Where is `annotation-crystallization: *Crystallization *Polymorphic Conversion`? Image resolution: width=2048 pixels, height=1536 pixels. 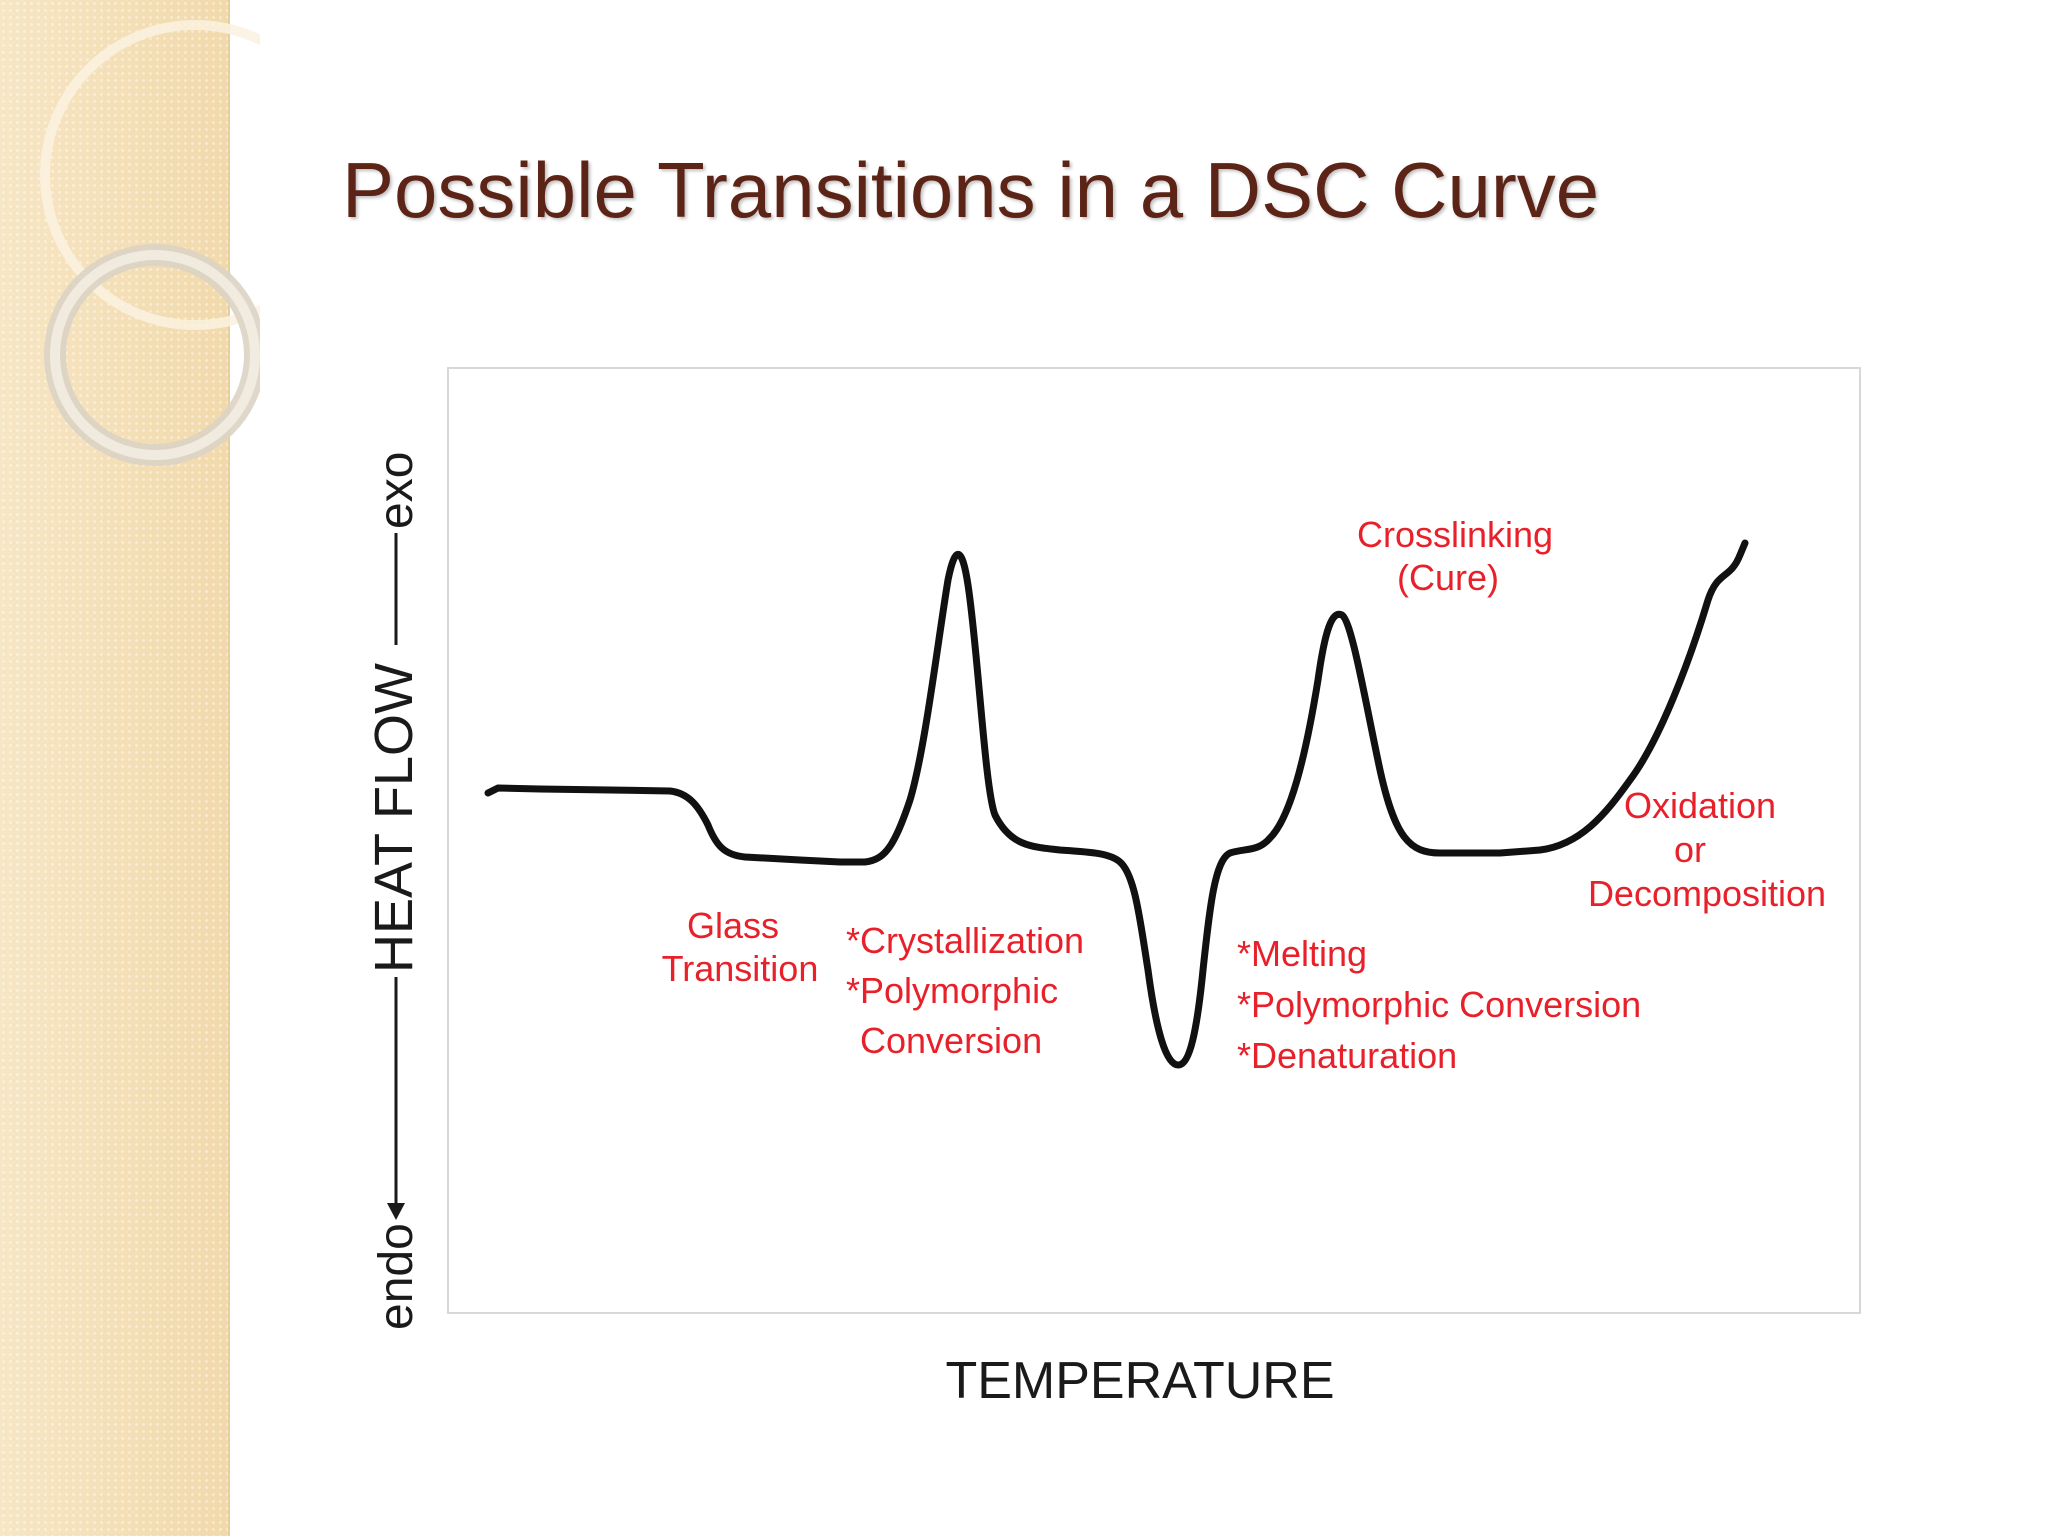 annotation-crystallization: *Crystallization *Polymorphic Conversion is located at coordinates (965, 990).